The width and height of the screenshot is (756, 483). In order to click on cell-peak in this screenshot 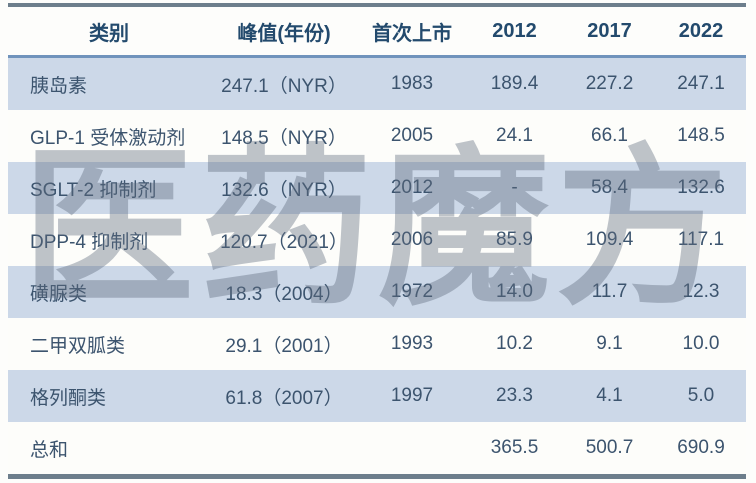, I will do `click(284, 449)`.